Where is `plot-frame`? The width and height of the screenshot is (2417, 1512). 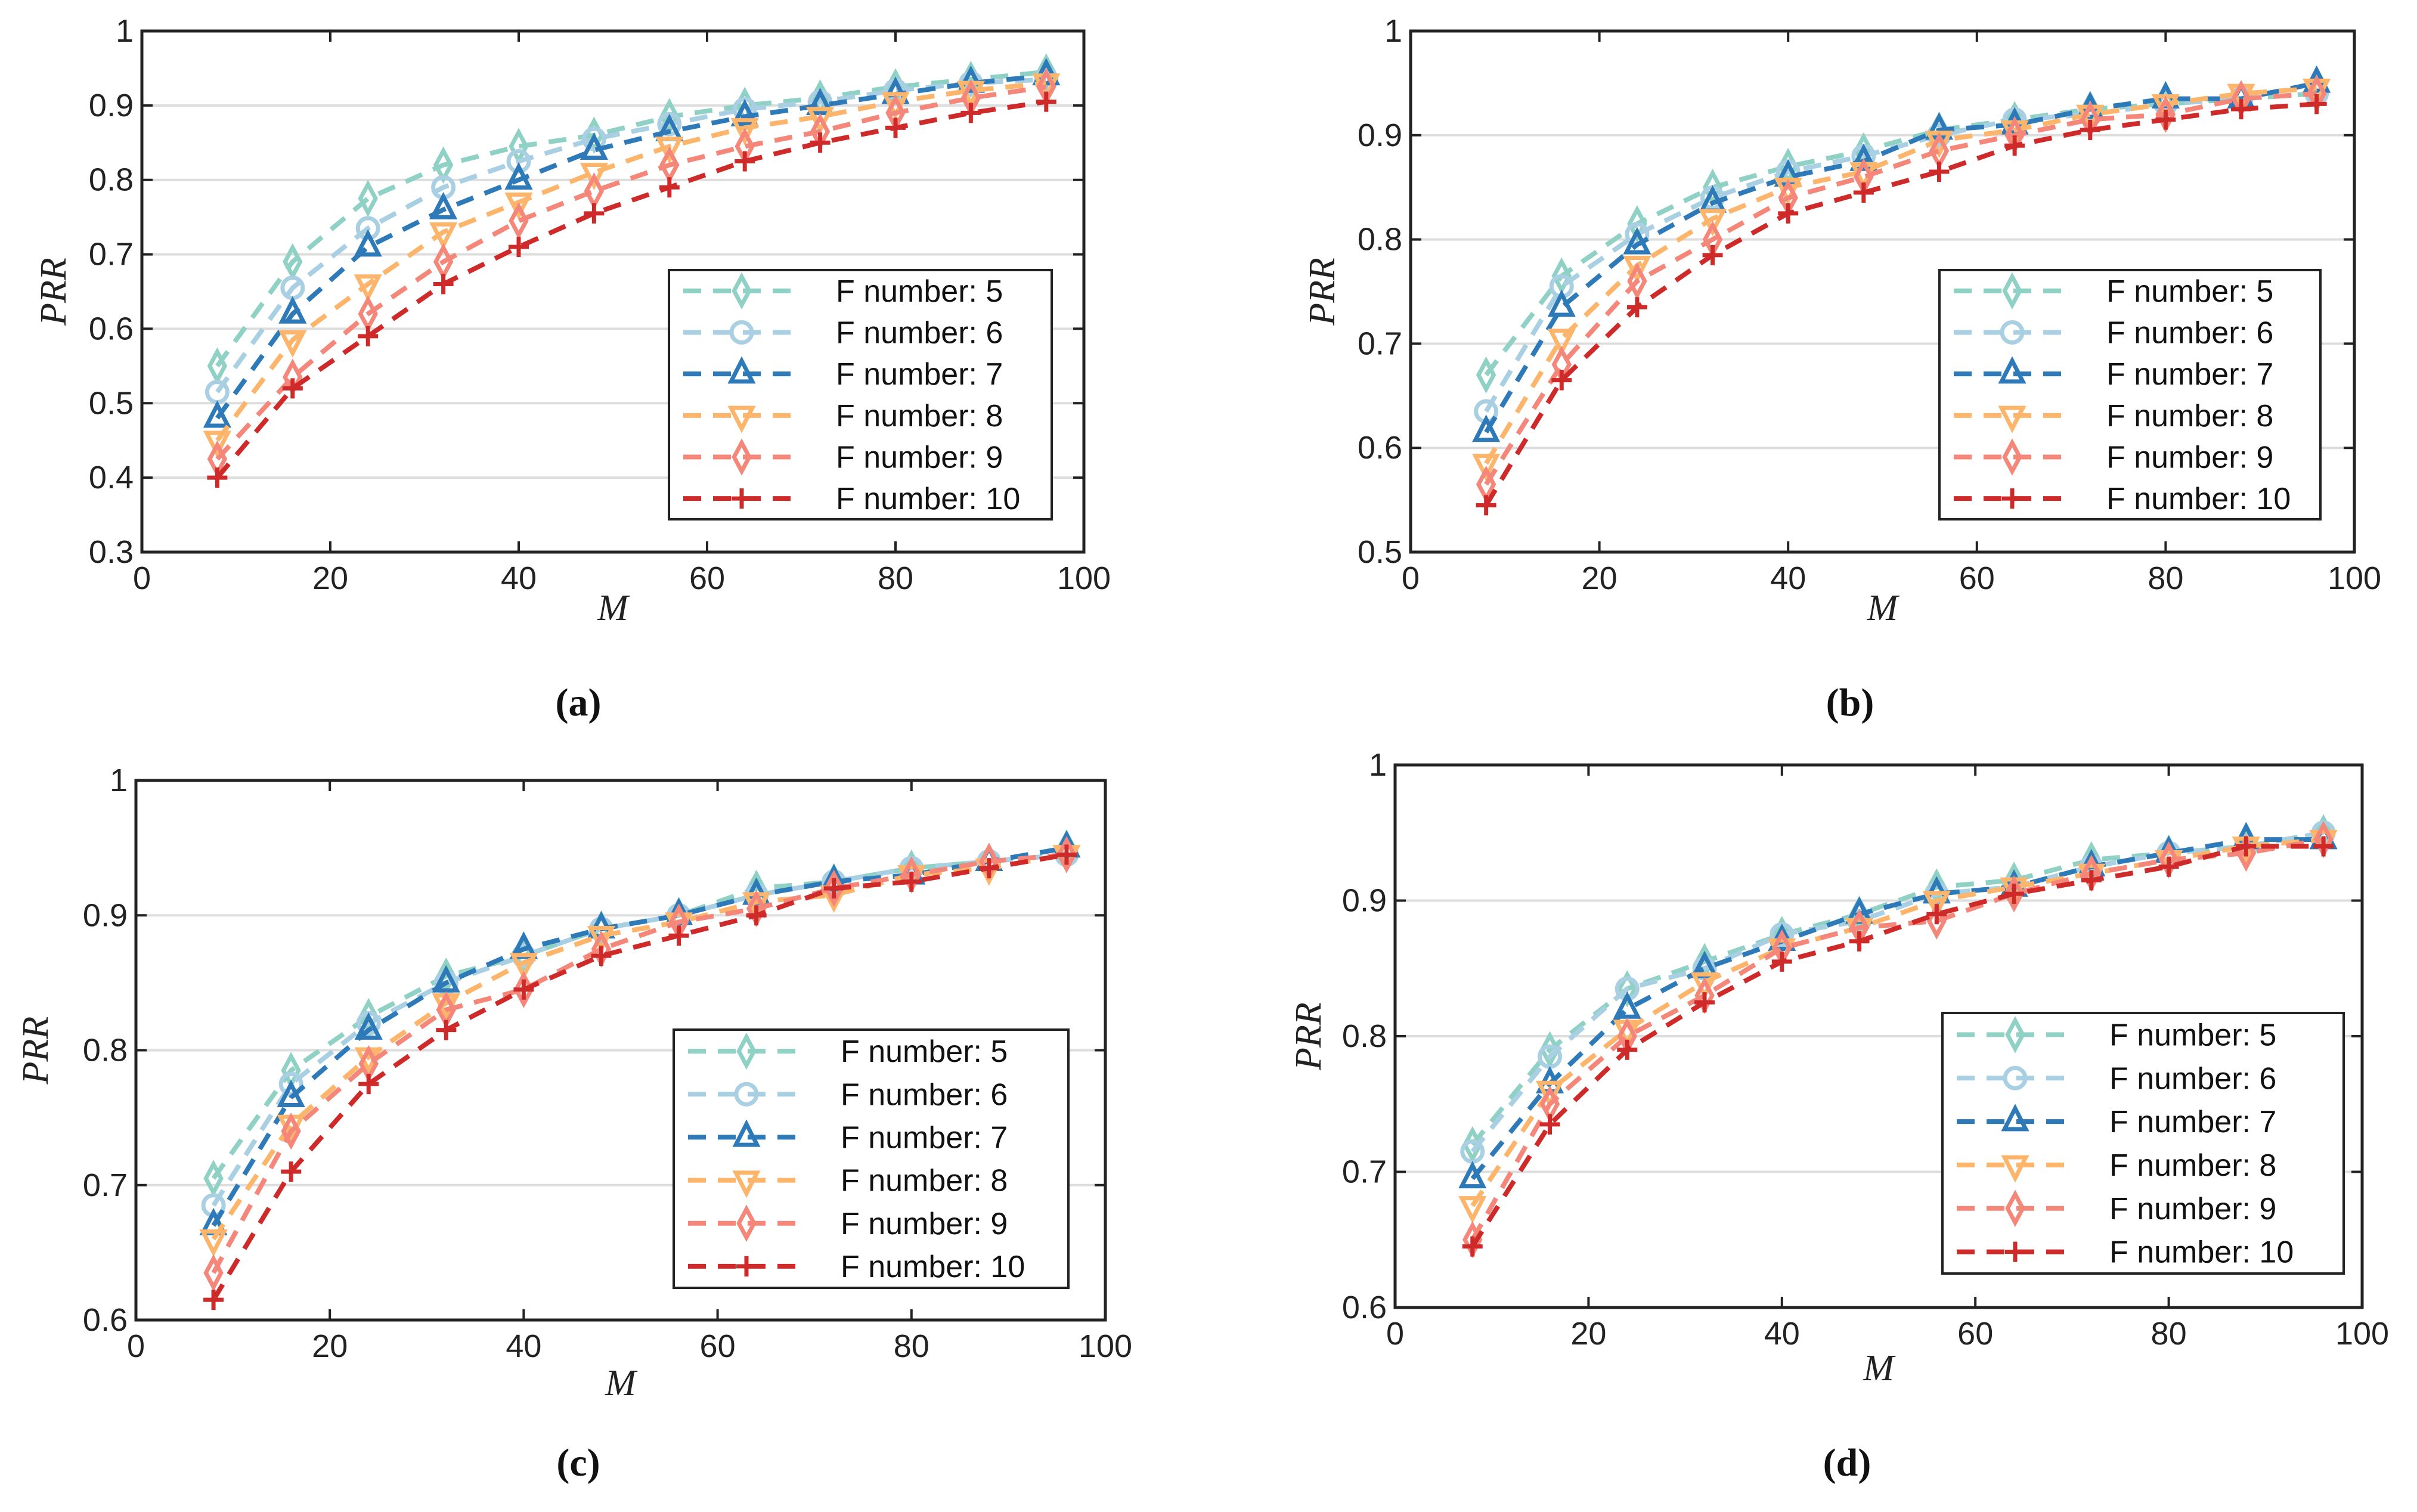
plot-frame is located at coordinates (1878, 1036).